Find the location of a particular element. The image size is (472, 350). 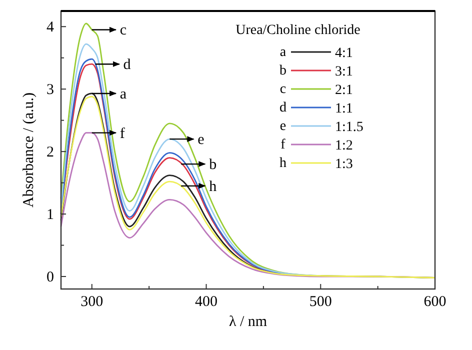

text: a is located at coordinates (283, 52).